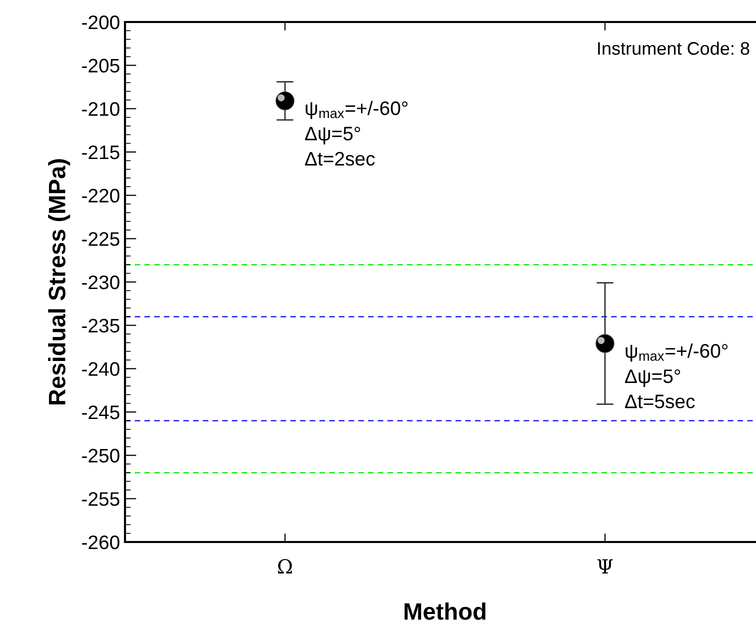  What do you see at coordinates (101, 282) in the screenshot?
I see `y-tick-label: -230` at bounding box center [101, 282].